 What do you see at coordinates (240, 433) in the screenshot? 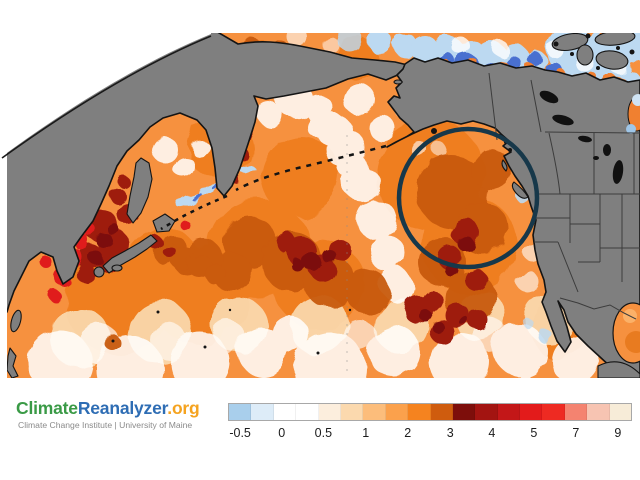
I see `colorbar-tick-label: -0.5` at bounding box center [240, 433].